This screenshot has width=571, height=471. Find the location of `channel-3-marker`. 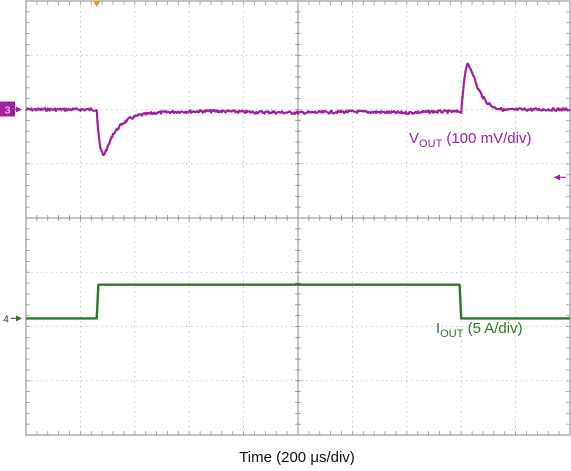

channel-3-marker is located at coordinates (7, 109).